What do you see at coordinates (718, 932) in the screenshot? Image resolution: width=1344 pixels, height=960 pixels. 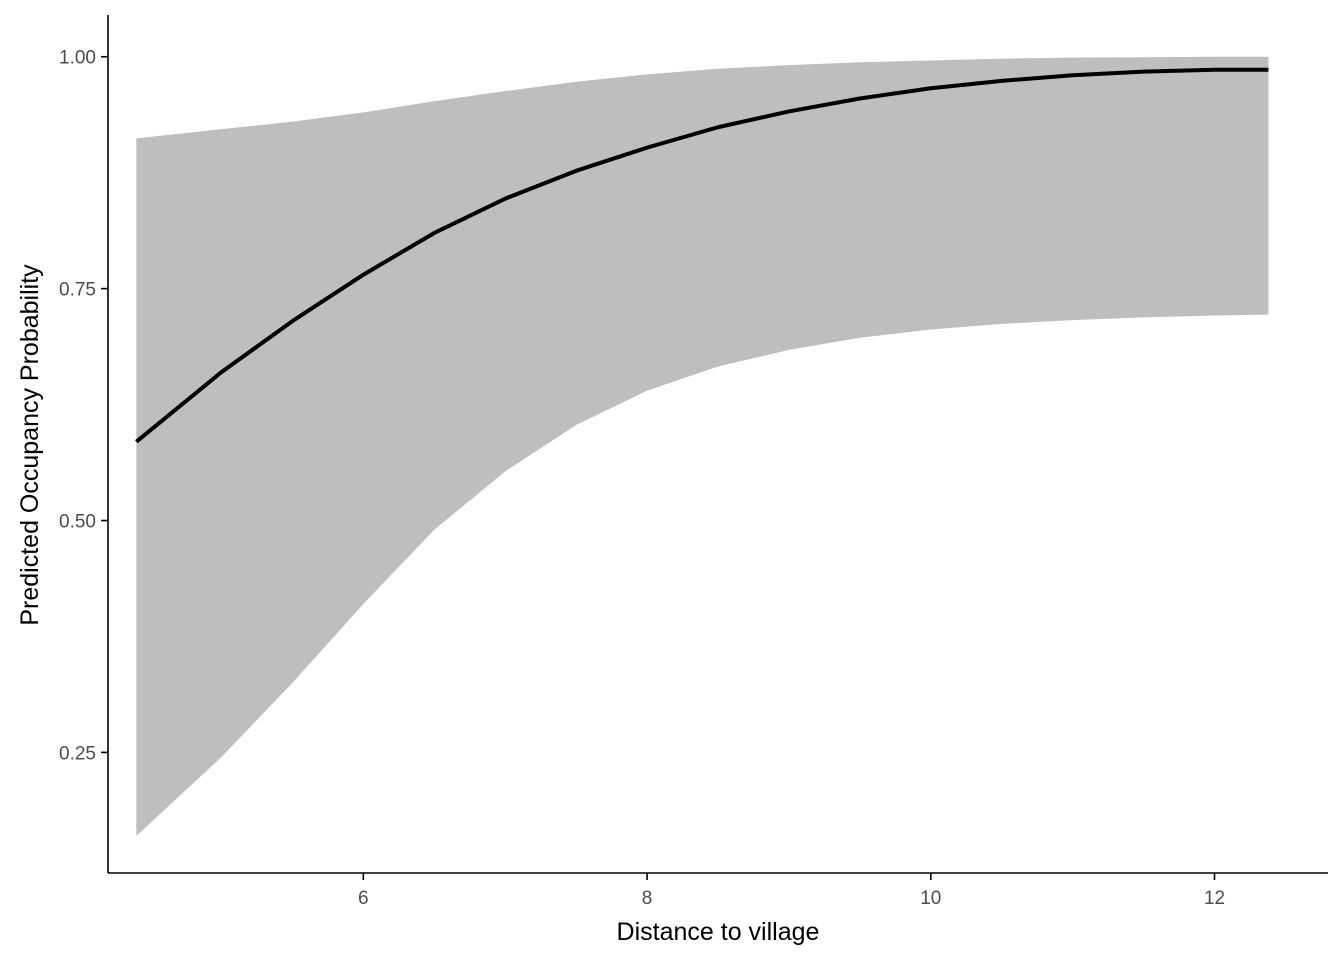 I see `x-axis-title: Distance to village` at bounding box center [718, 932].